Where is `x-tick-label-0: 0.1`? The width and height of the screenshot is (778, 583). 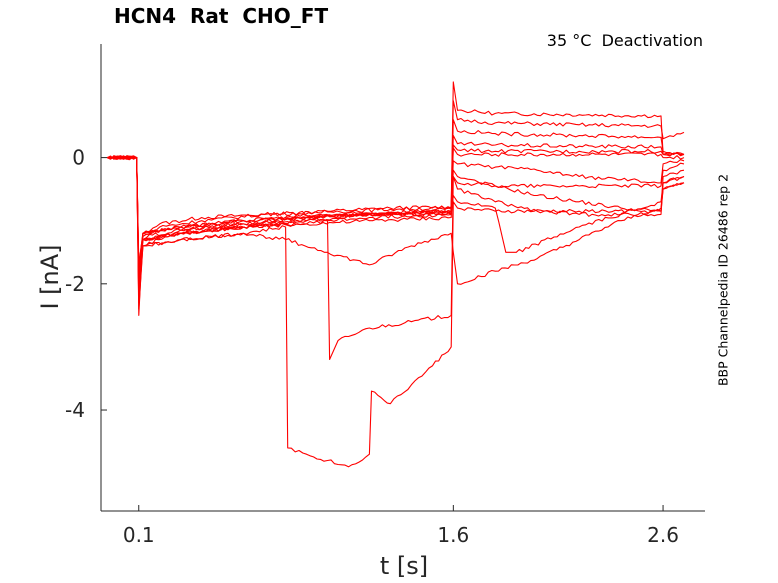 x-tick-label-0: 0.1 is located at coordinates (139, 535).